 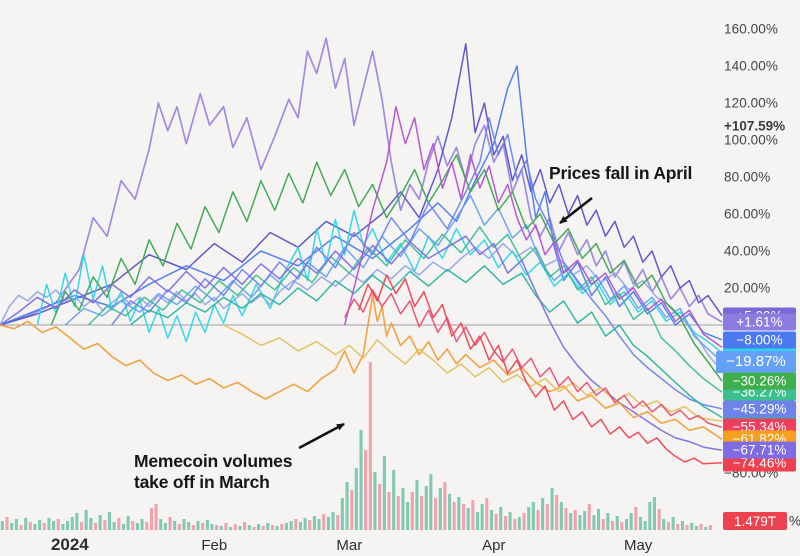 What do you see at coordinates (576, 210) in the screenshot?
I see `annotation-arrow-april` at bounding box center [576, 210].